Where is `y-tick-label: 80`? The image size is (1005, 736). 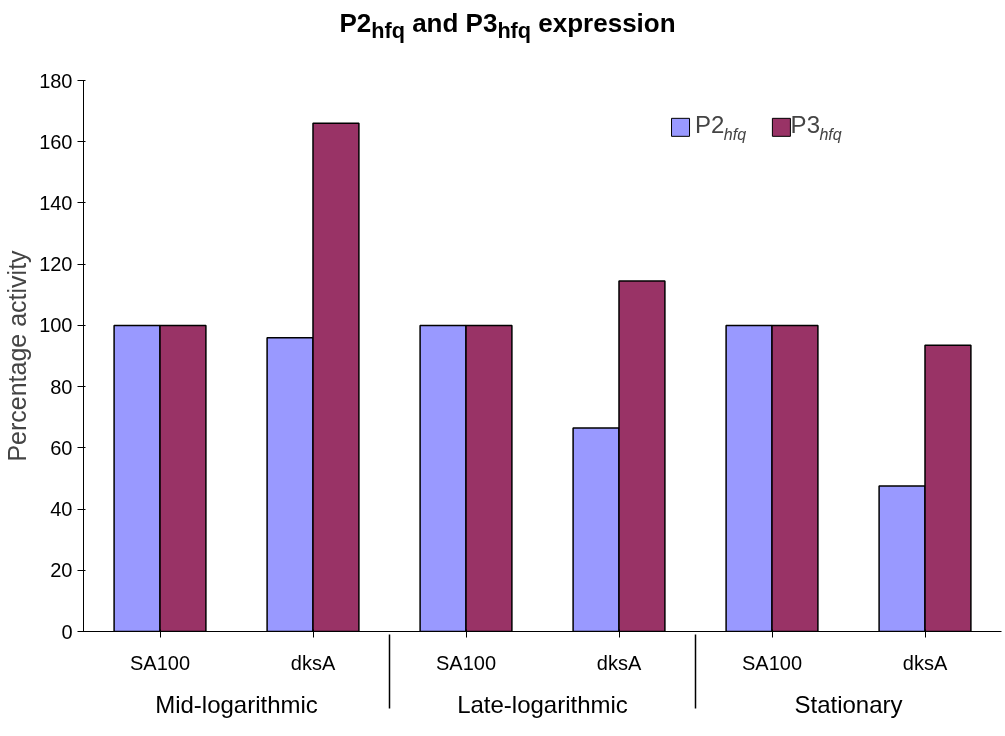
y-tick-label: 80 is located at coordinates (61, 386).